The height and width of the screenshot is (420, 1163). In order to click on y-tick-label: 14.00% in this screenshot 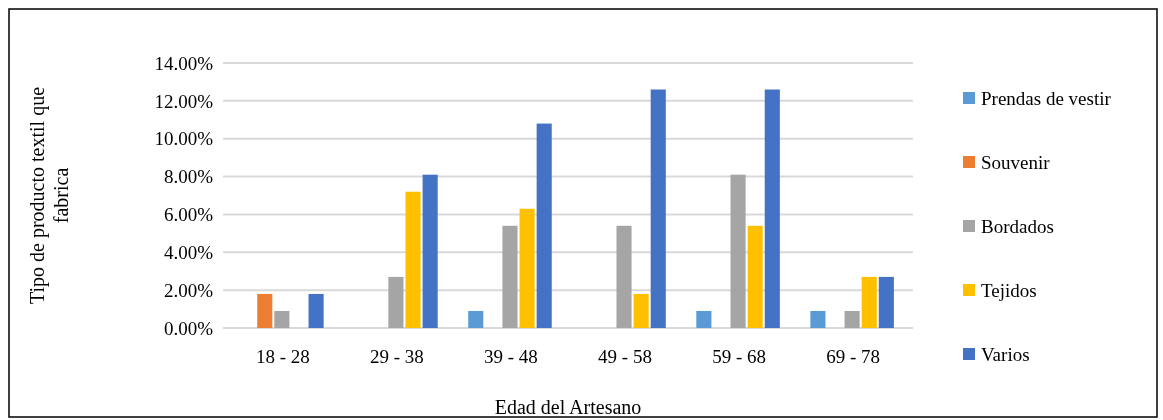, I will do `click(184, 63)`.